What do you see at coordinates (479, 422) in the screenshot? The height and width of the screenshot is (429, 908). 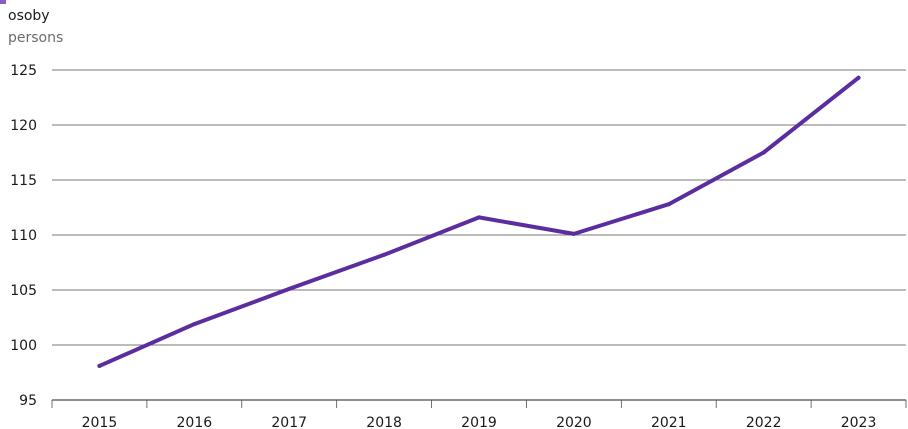 I see `x-tick-label: 2019` at bounding box center [479, 422].